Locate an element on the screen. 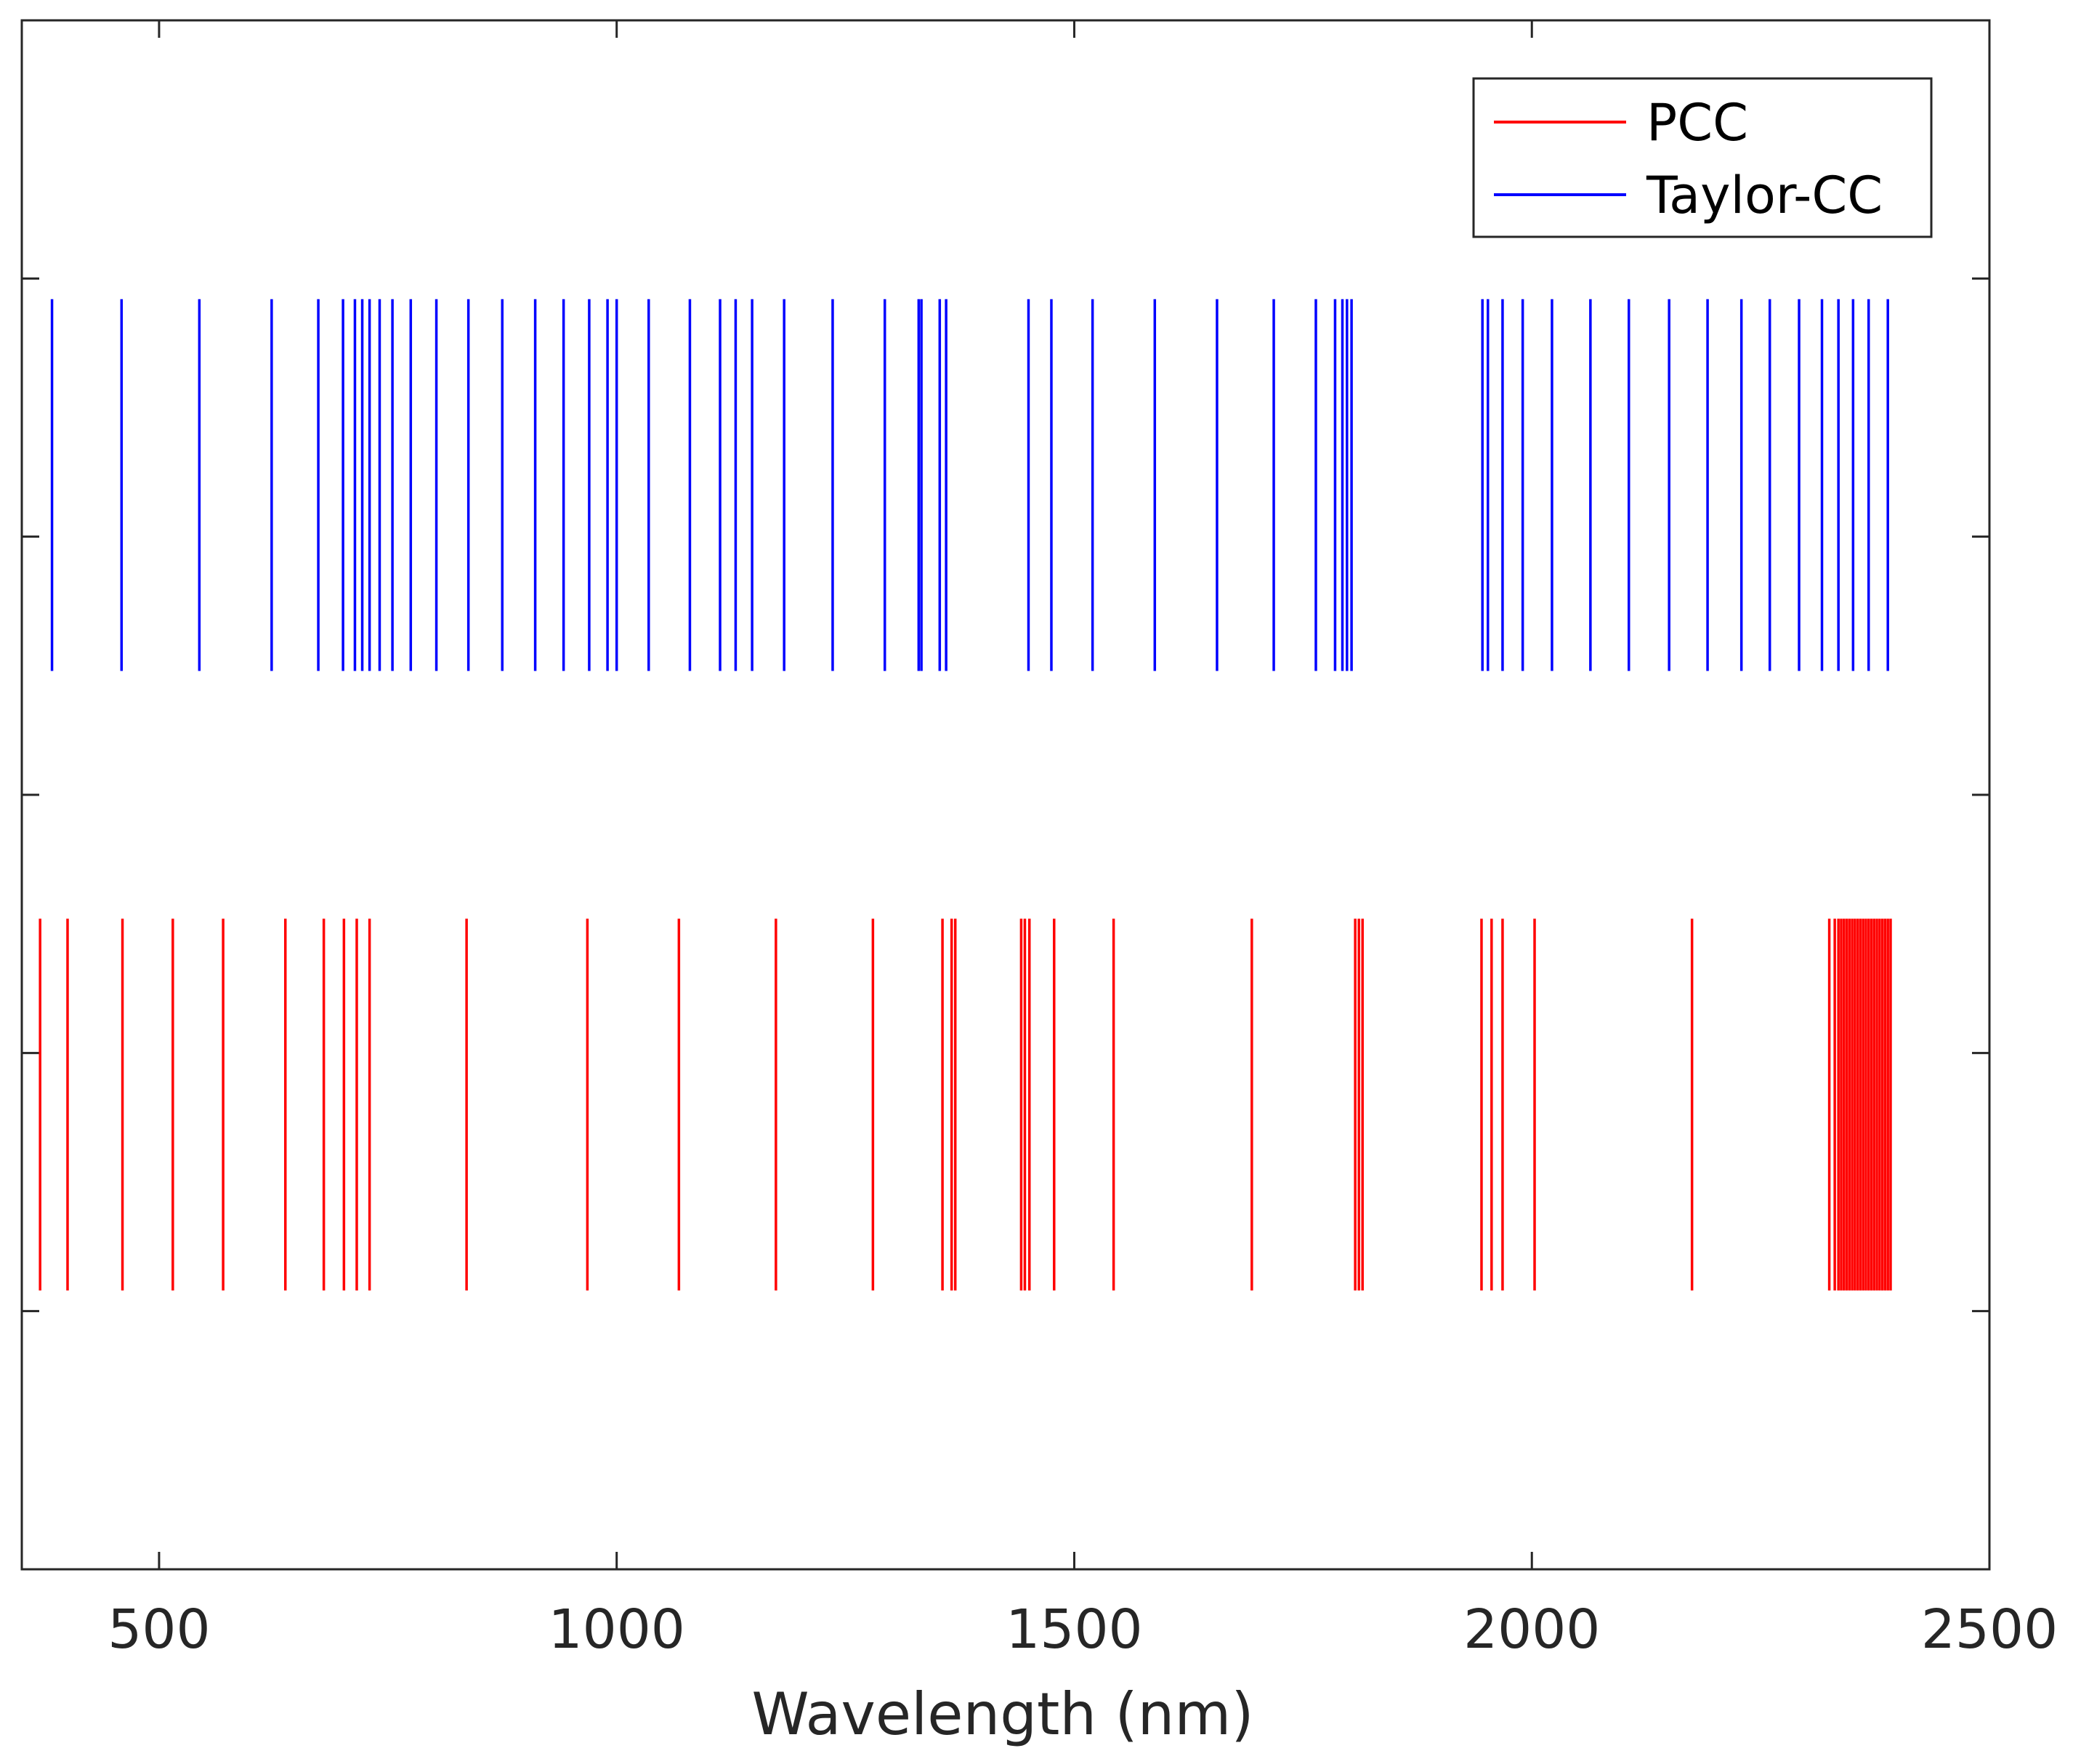 This screenshot has width=2073, height=1764. legend: PCC Taylor-CC is located at coordinates (1702, 157).